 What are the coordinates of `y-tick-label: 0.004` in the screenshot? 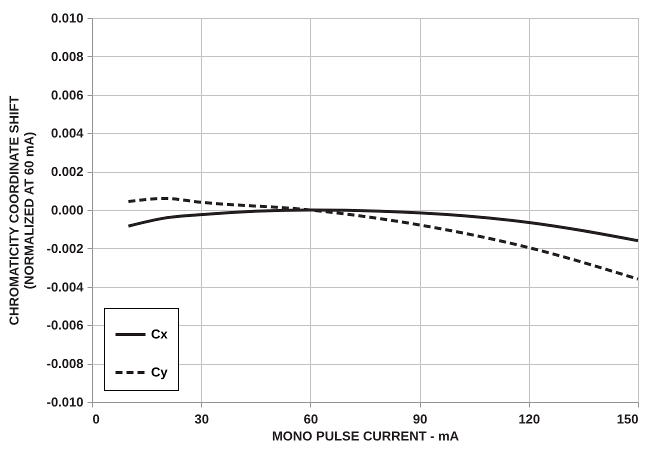 It's located at (67, 133).